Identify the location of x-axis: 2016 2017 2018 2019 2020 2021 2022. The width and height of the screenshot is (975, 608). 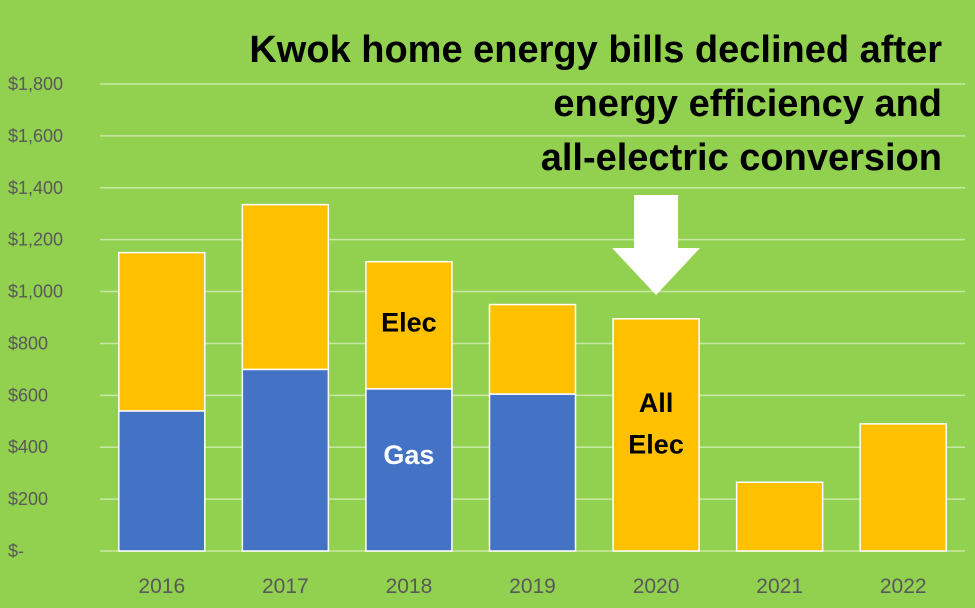
(532, 586).